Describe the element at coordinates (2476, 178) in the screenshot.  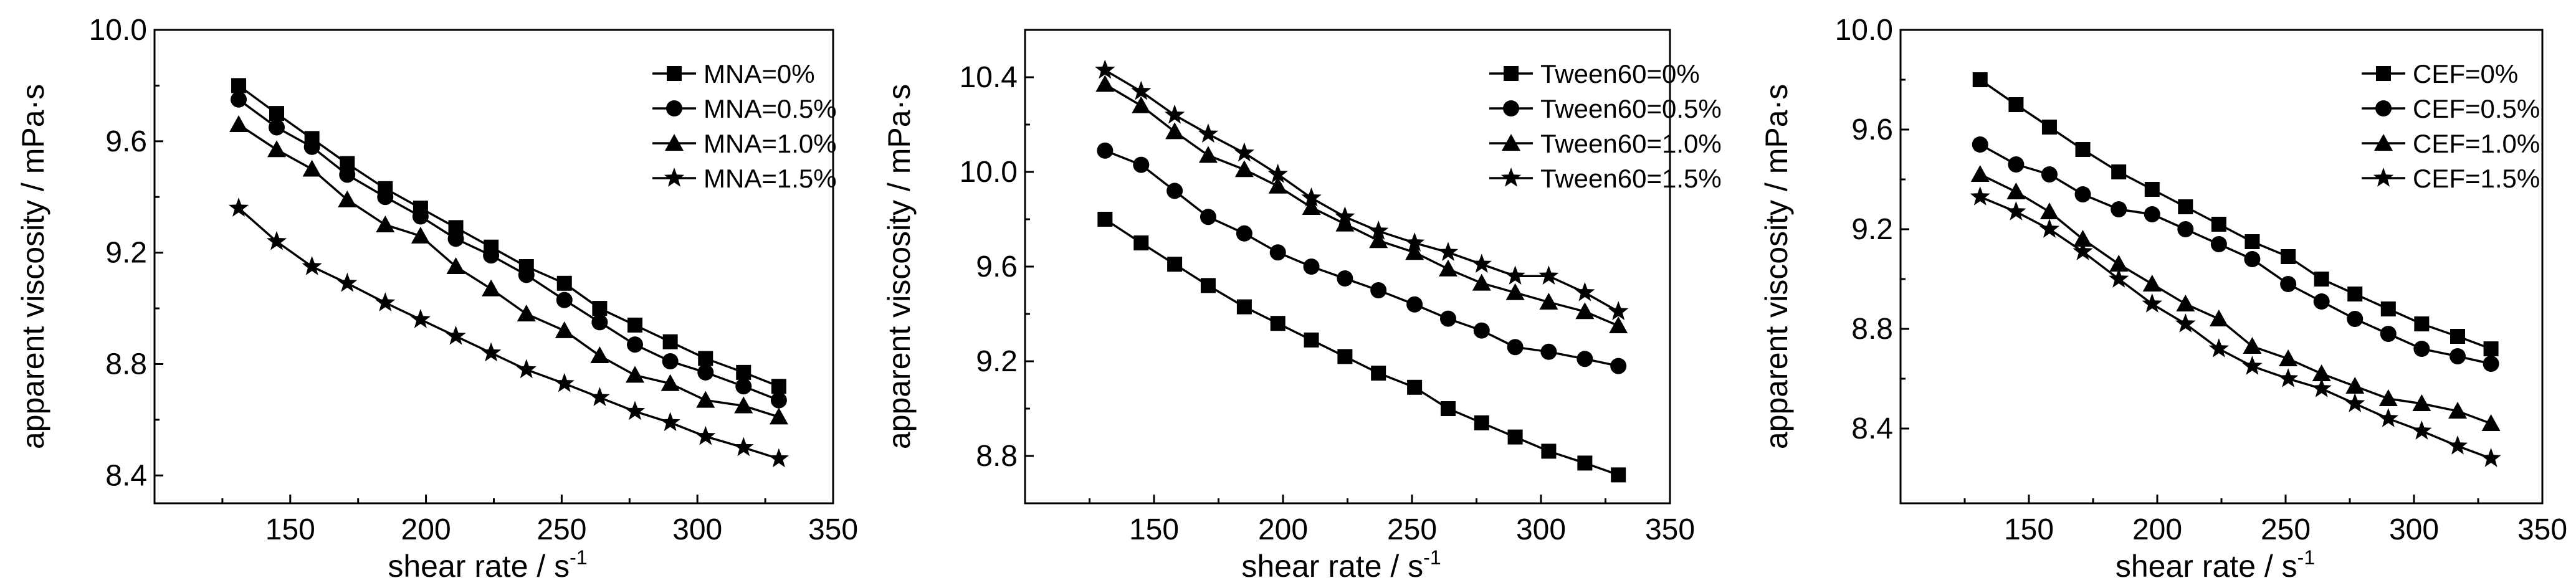
I see `legend-label: CEF=1.5%` at that location.